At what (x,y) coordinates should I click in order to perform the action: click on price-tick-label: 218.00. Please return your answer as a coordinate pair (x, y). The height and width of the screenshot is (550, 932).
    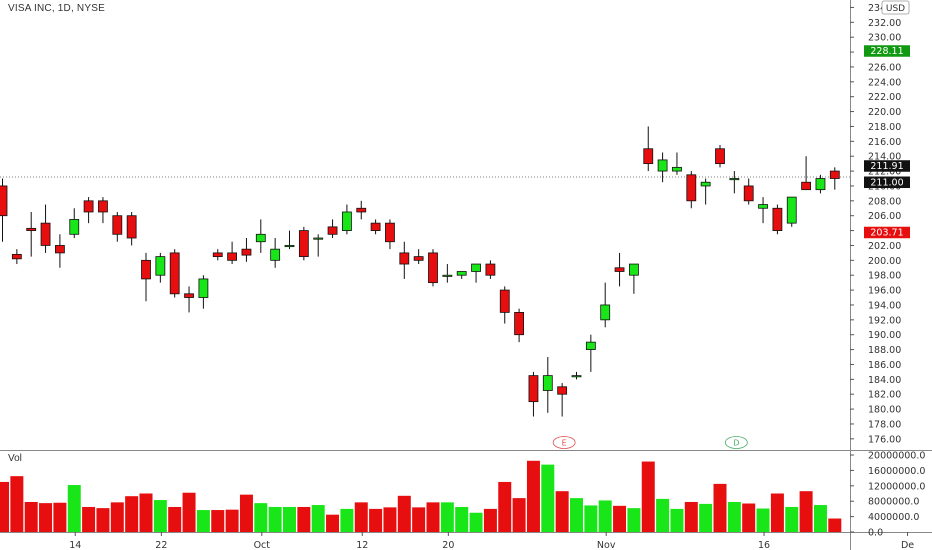
    Looking at the image, I should click on (884, 127).